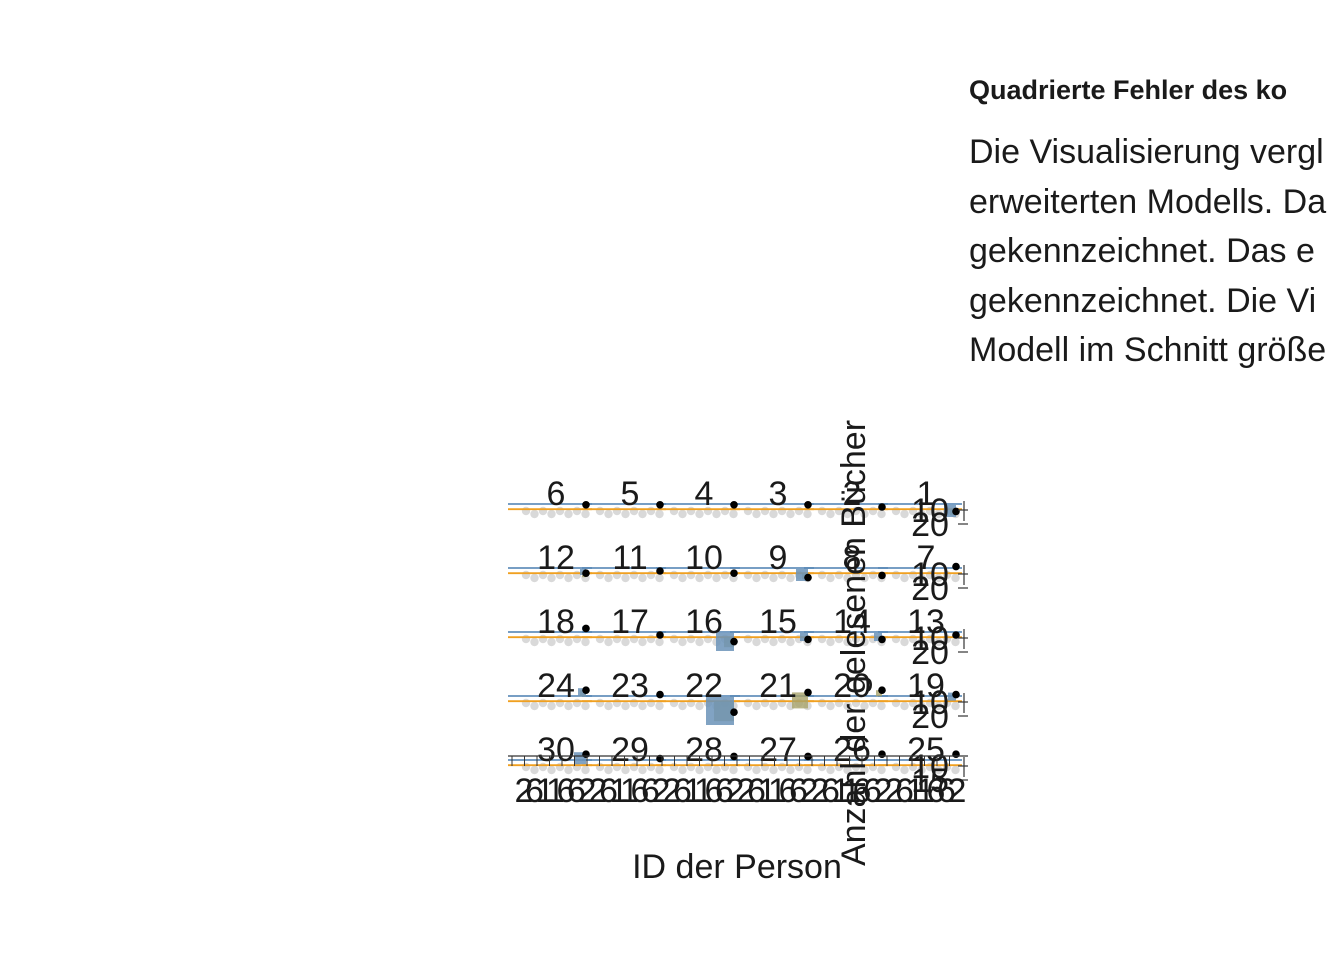 The height and width of the screenshot is (960, 1344). Describe the element at coordinates (630, 750) in the screenshot. I see `facet-label: 29` at that location.